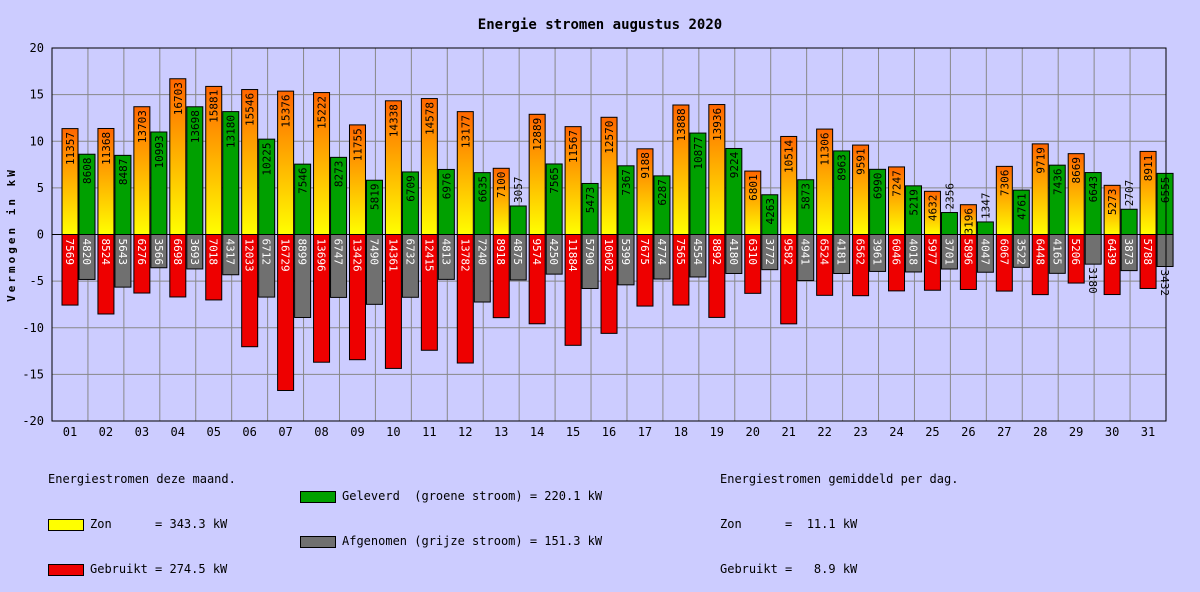 The height and width of the screenshot is (592, 1200). Describe the element at coordinates (609, 137) in the screenshot. I see `zon-value-label: 12570` at that location.